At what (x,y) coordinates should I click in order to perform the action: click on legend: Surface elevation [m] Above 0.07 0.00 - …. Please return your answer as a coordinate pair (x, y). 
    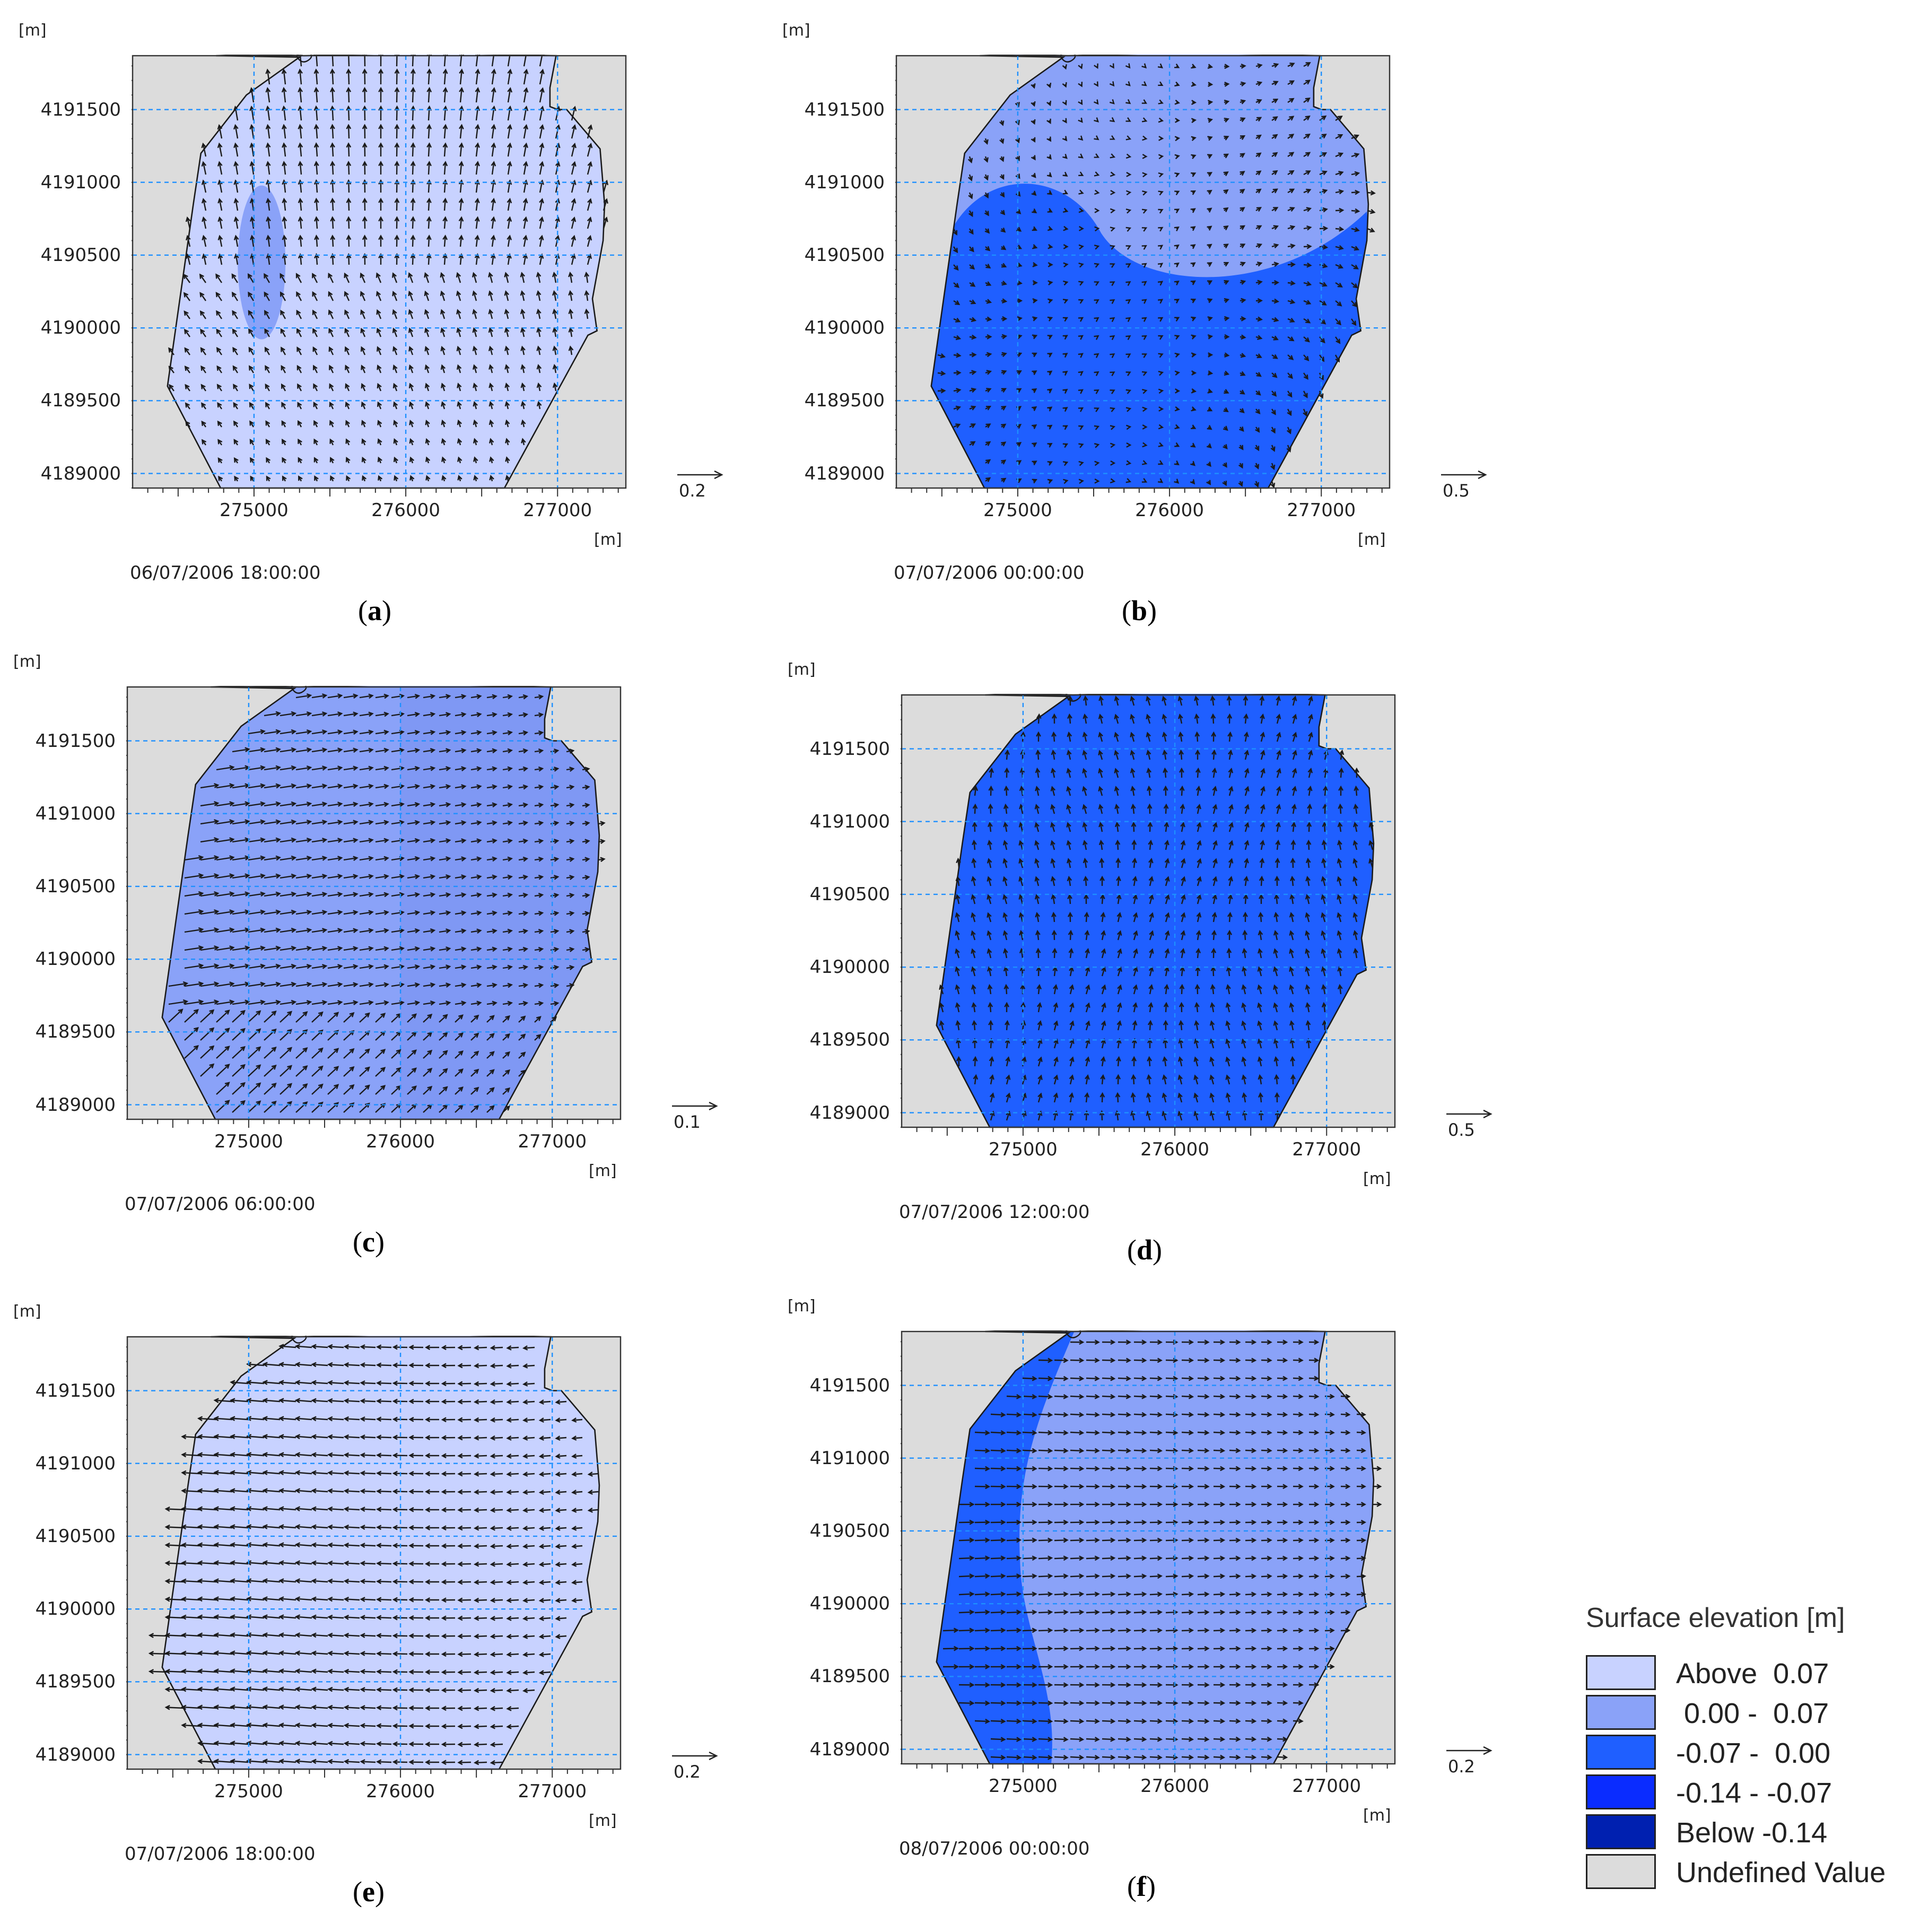
    Looking at the image, I should click on (1753, 1761).